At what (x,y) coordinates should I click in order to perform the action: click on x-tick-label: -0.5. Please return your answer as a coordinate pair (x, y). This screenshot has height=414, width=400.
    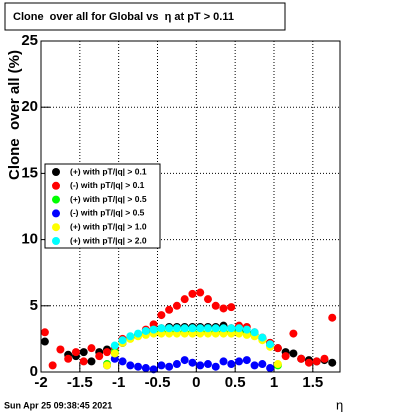
    Looking at the image, I should click on (158, 382).